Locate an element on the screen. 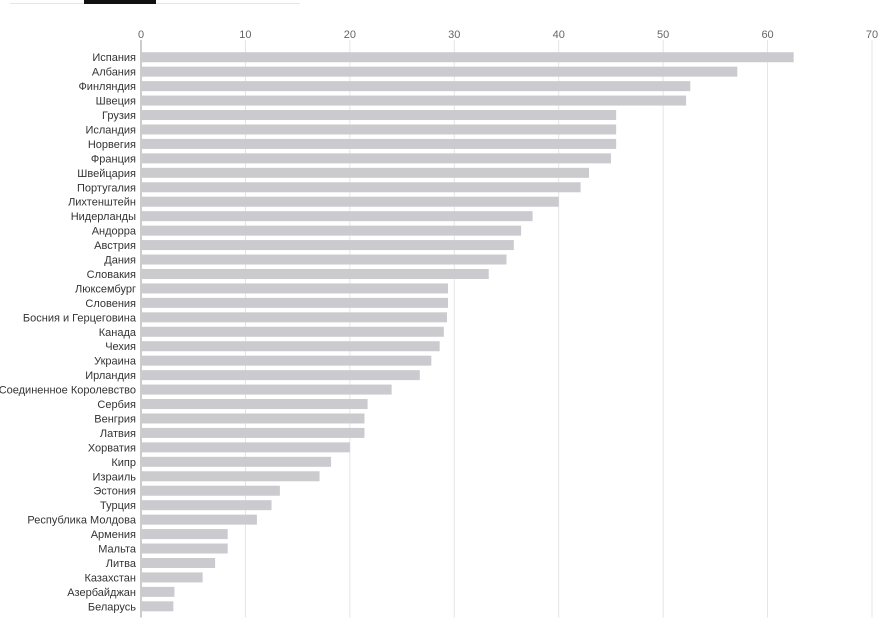 This screenshot has height=624, width=888. category-label: Финляндия is located at coordinates (107, 87).